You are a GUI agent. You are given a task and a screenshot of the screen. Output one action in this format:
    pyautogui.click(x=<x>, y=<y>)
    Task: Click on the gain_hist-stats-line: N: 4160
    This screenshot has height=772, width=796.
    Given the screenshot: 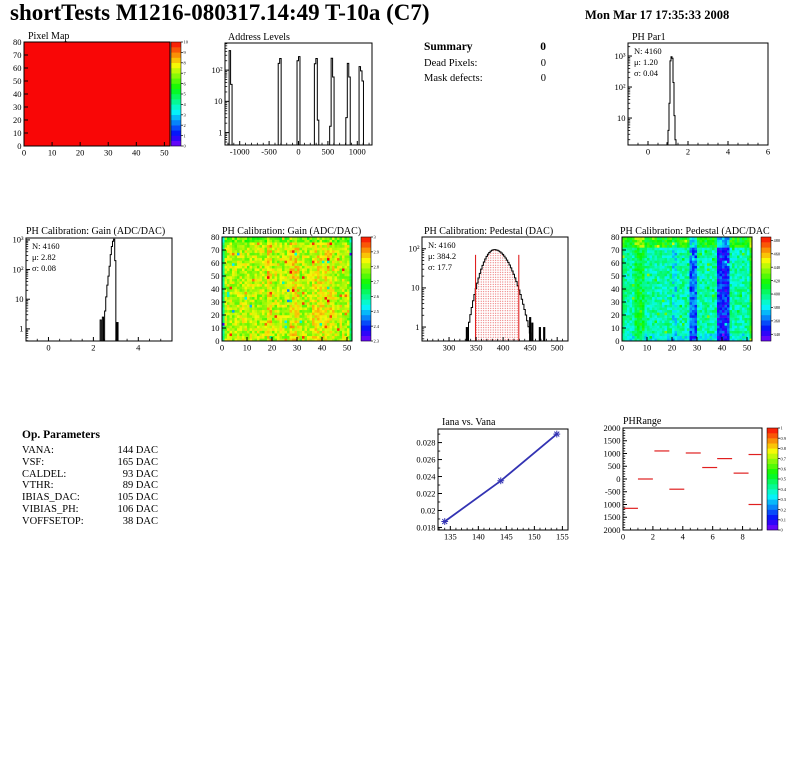 What is the action you would take?
    pyautogui.click(x=46, y=246)
    